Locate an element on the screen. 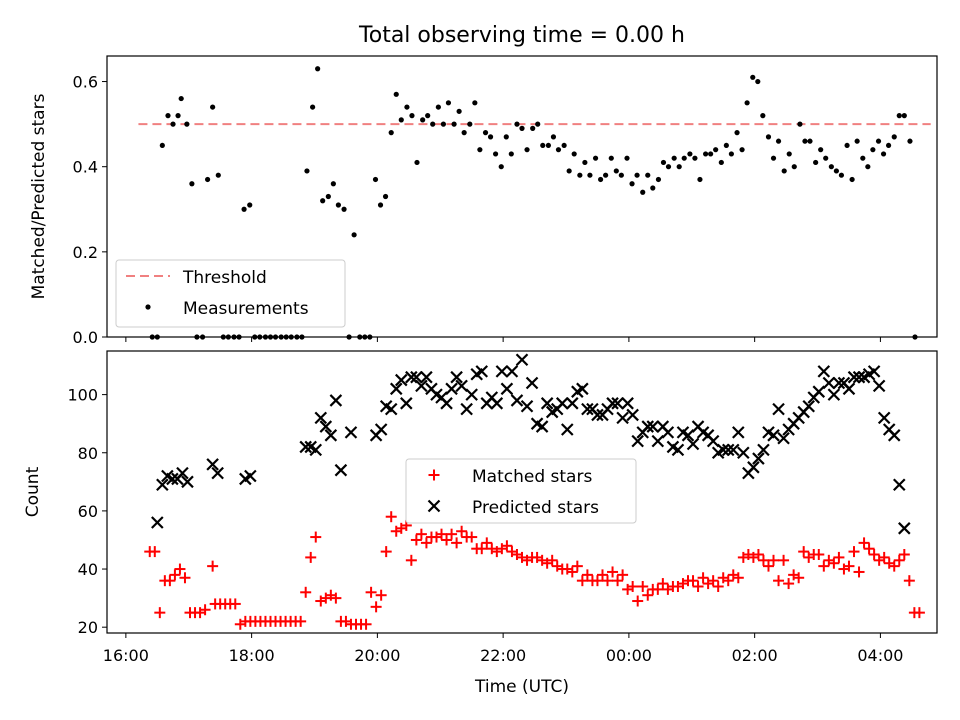 Image resolution: width=960 pixels, height=720 pixels. count-x-tick-label: 04:00 is located at coordinates (880, 655).